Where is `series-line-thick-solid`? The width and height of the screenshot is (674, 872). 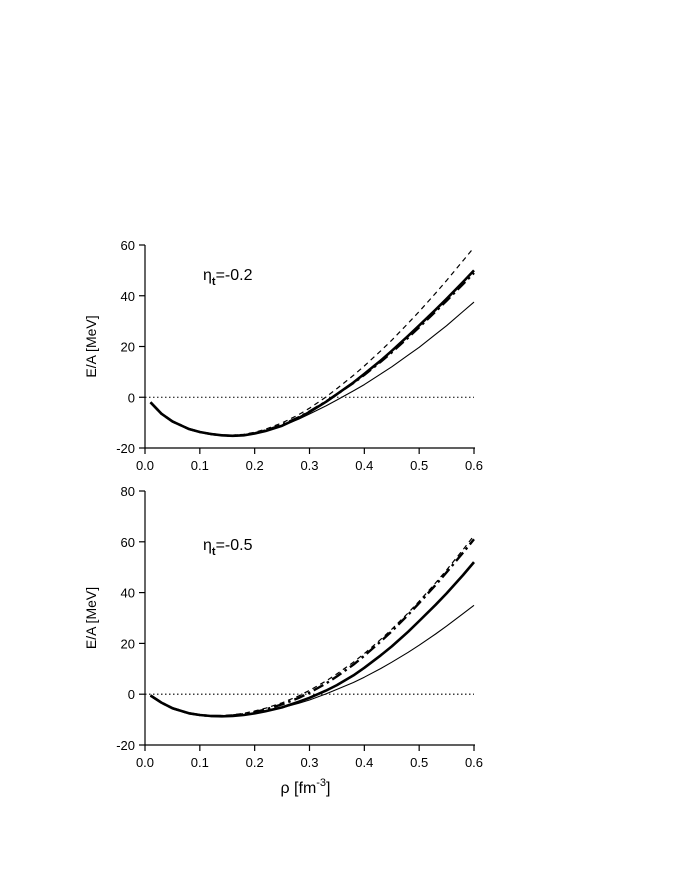
series-line-thick-solid is located at coordinates (312, 639).